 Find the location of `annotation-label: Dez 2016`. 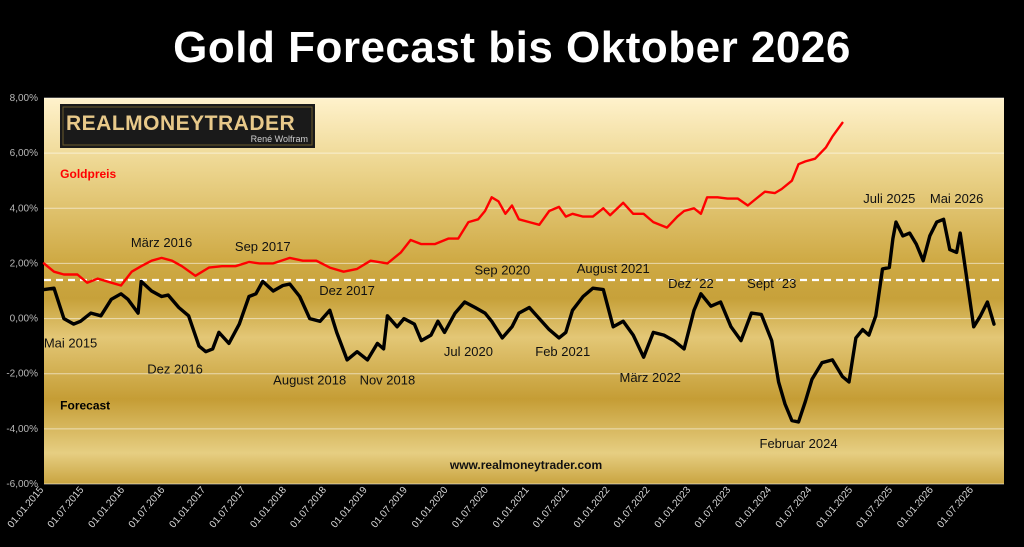

annotation-label: Dez 2016 is located at coordinates (175, 369).